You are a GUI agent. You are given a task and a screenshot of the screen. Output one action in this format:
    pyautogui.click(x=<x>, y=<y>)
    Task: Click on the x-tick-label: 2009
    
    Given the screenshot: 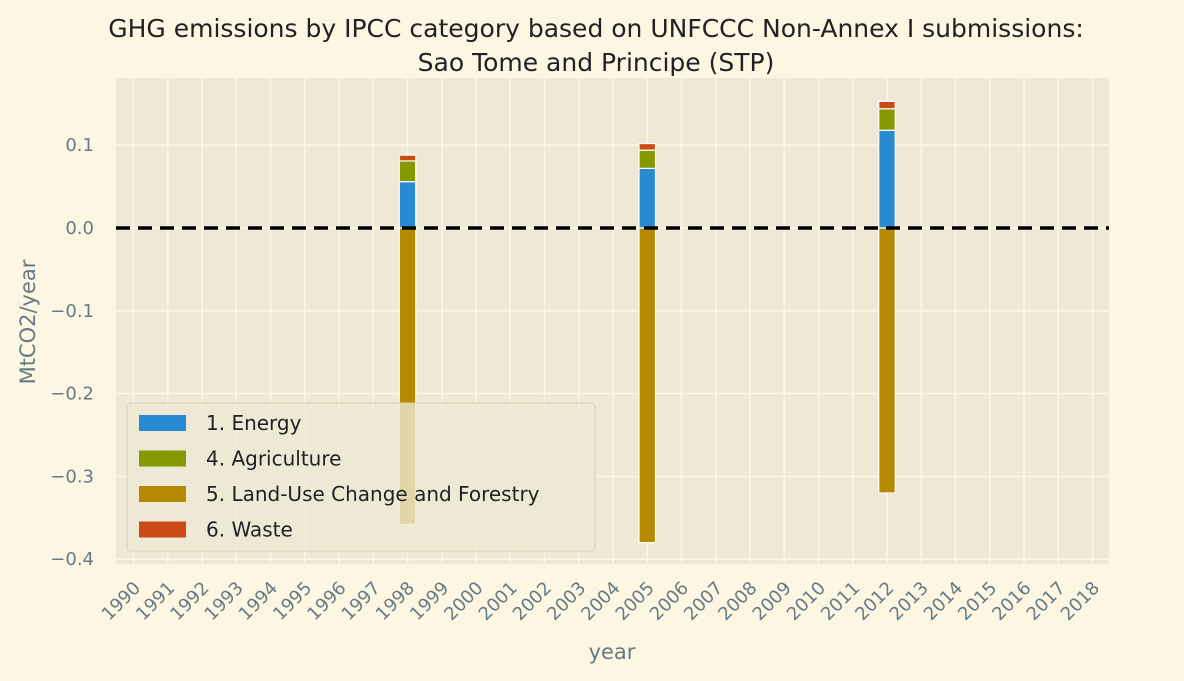 What is the action you would take?
    pyautogui.click(x=772, y=601)
    